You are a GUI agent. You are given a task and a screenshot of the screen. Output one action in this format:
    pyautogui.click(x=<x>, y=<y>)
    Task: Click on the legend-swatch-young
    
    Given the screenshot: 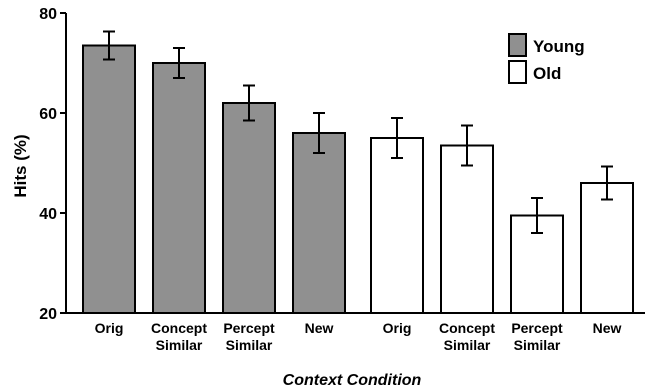 What is the action you would take?
    pyautogui.click(x=517, y=45)
    